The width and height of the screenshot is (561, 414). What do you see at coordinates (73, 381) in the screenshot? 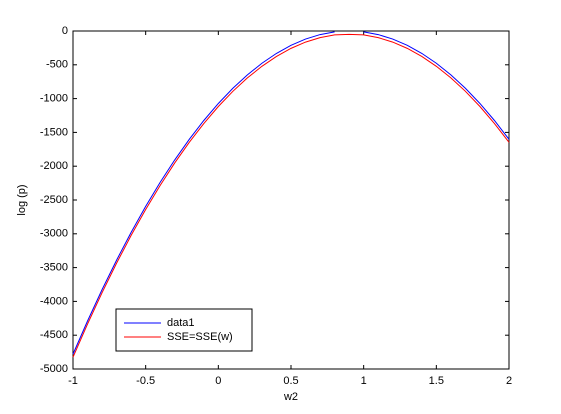
I see `x-tick-label: -1` at bounding box center [73, 381].